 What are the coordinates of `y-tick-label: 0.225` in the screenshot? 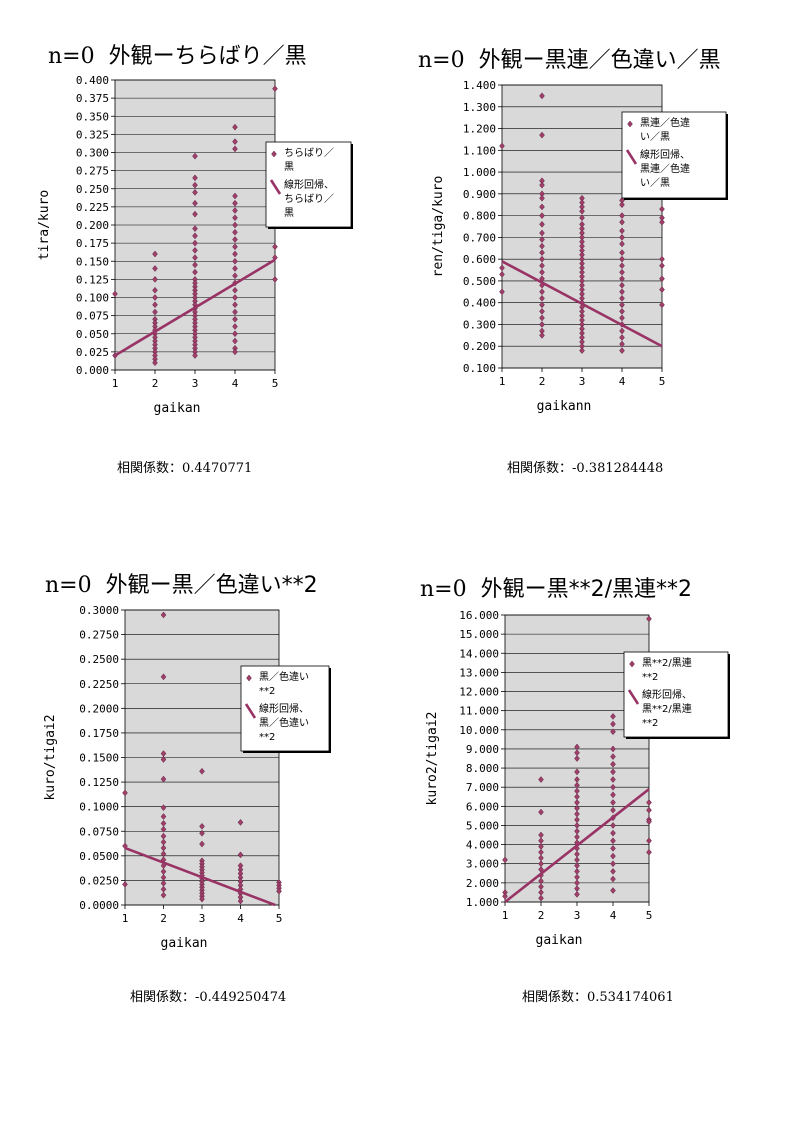 It's located at (92, 207).